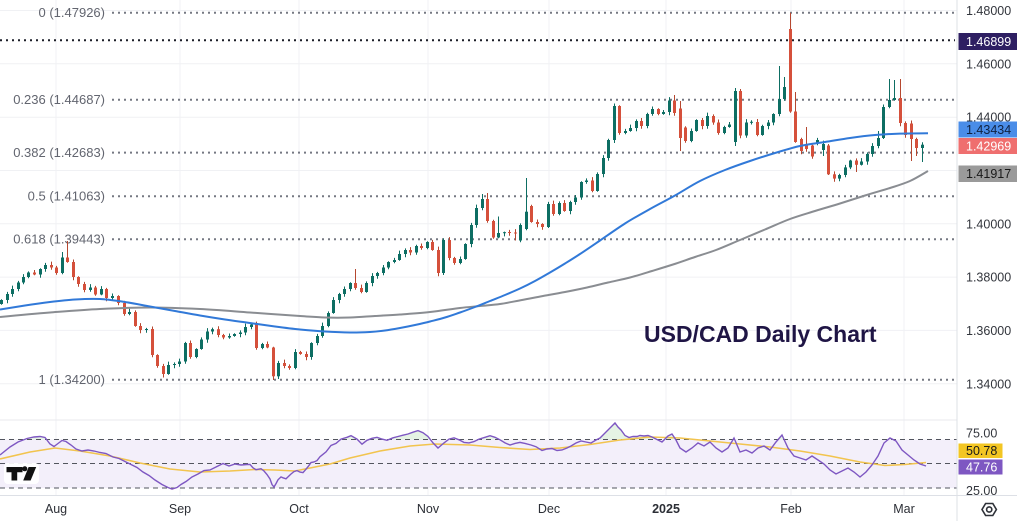  Describe the element at coordinates (988, 331) in the screenshot. I see `svg-text: 1.36000` at that location.